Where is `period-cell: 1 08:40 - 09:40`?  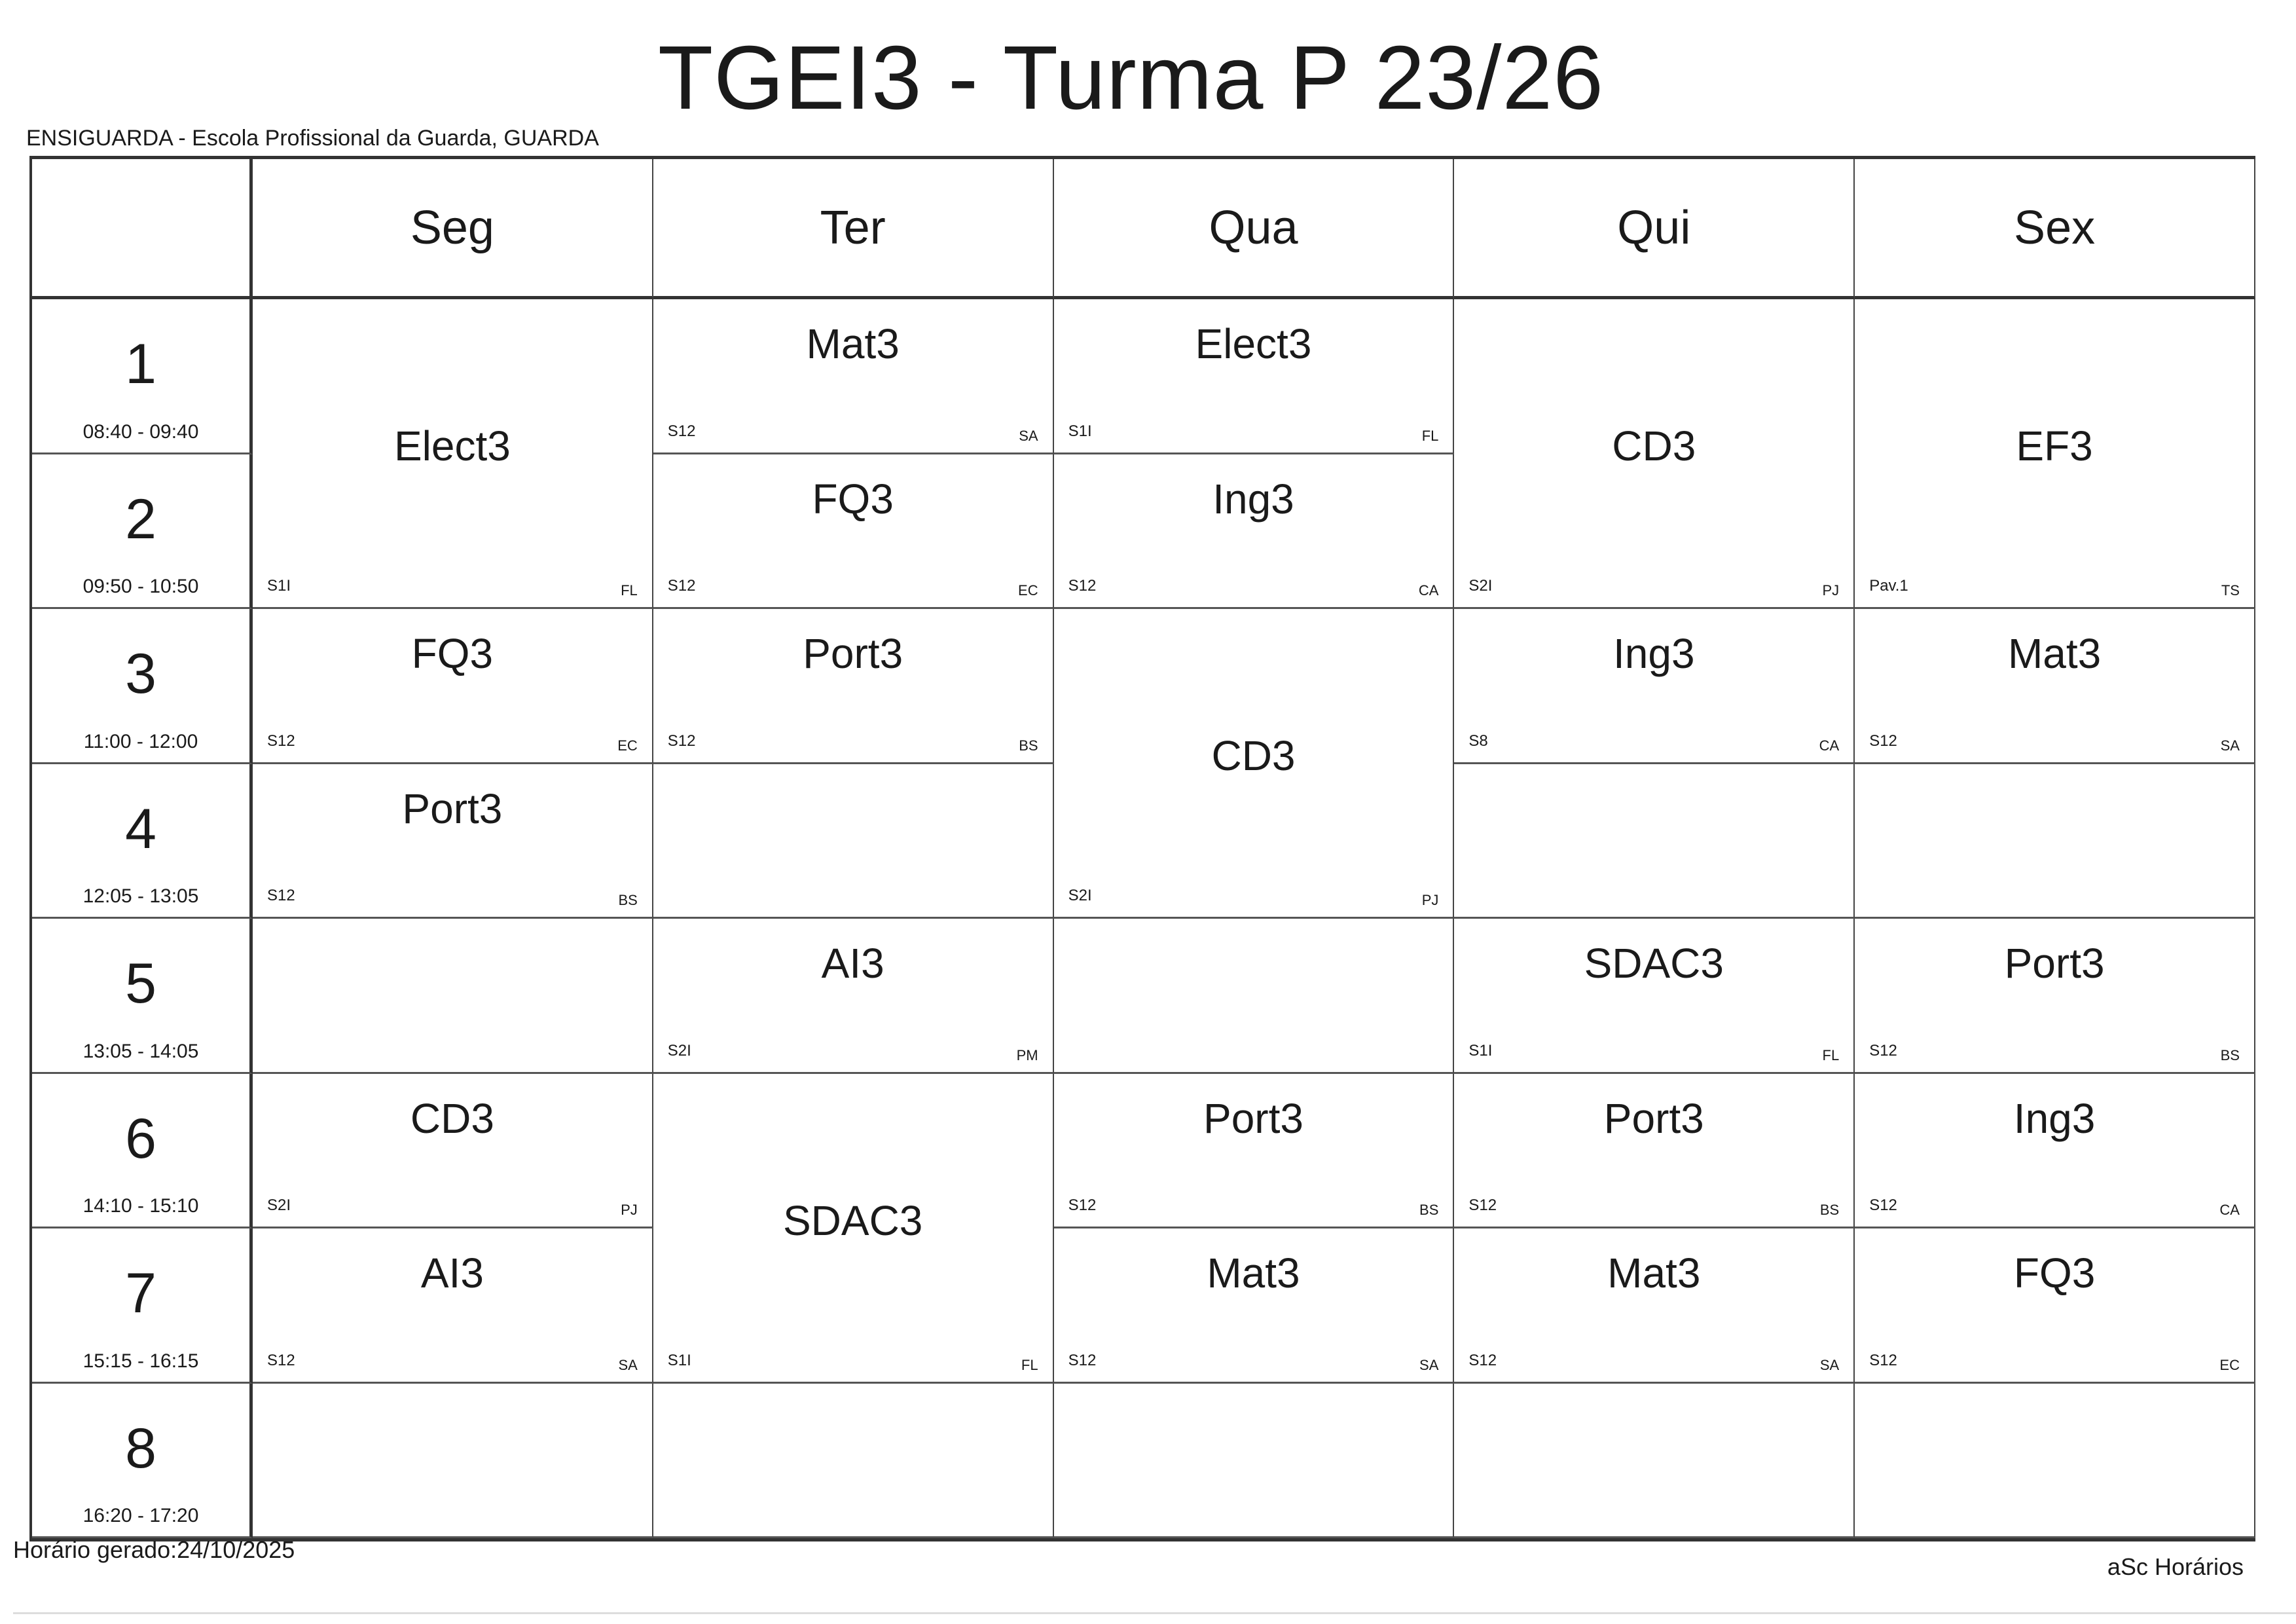
period-cell: 1 08:40 - 09:40 is located at coordinates (142, 376).